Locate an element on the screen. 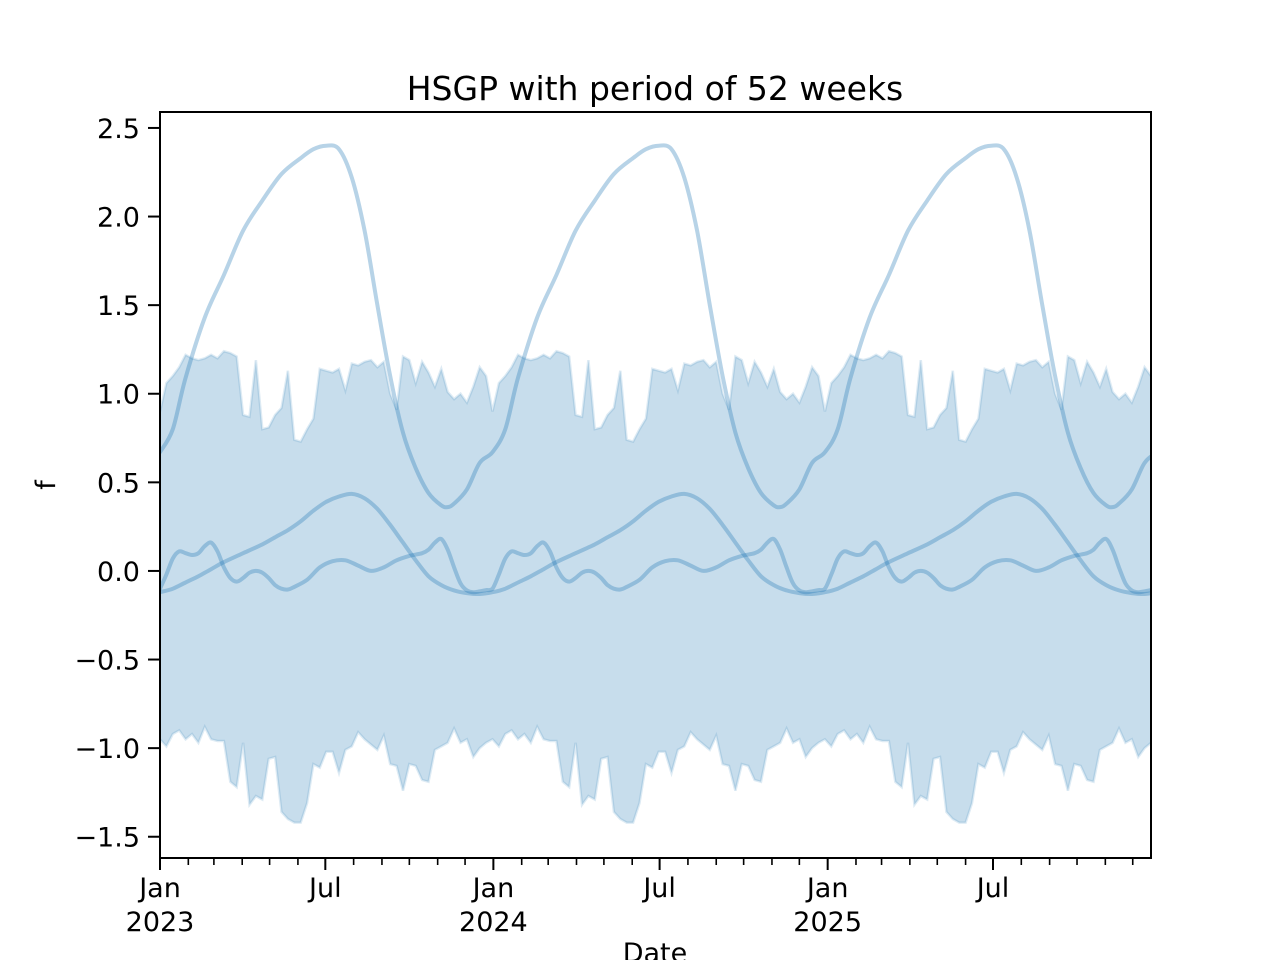 Image resolution: width=1280 pixels, height=960 pixels. y-tick-label: −1.5 is located at coordinates (107, 838).